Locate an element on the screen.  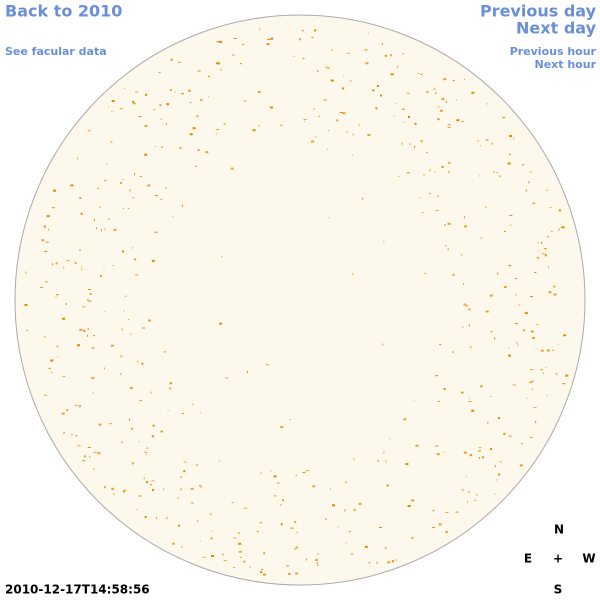
next-hour-link: Next hour is located at coordinates (566, 64).